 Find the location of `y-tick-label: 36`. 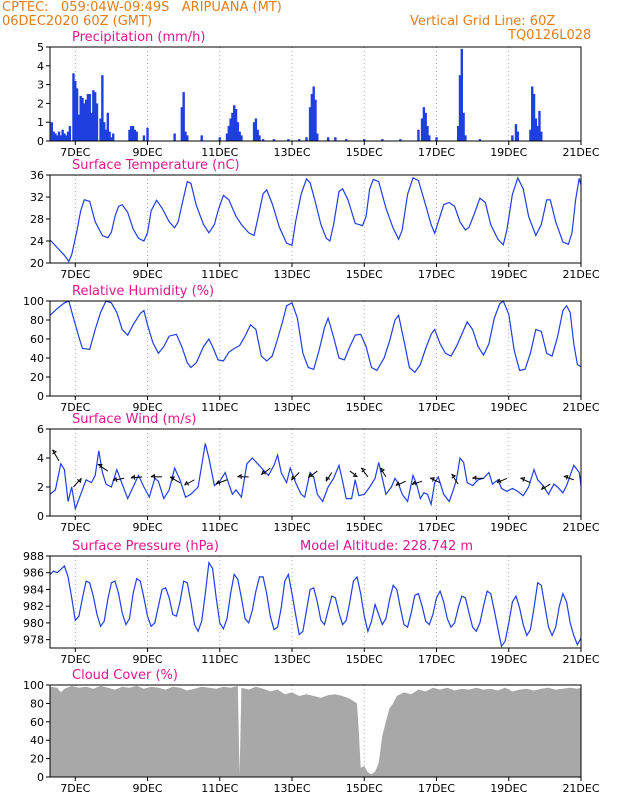

y-tick-label: 36 is located at coordinates (37, 175).